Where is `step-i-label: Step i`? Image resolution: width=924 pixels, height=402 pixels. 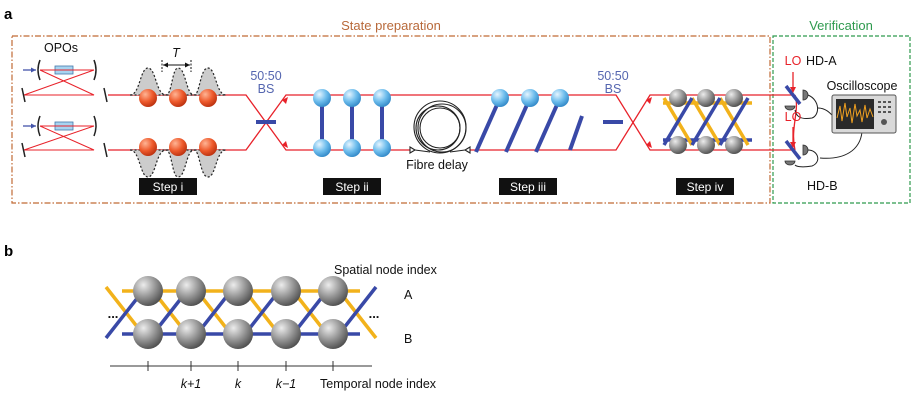 step-i-label: Step i is located at coordinates (168, 187).